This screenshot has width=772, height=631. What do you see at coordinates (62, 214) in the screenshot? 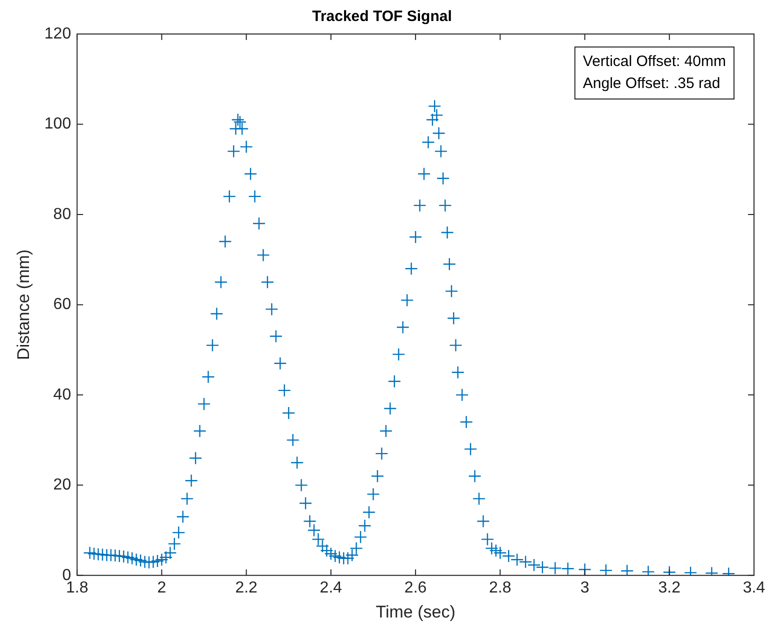
I see `y-tick-label: 80` at bounding box center [62, 214].